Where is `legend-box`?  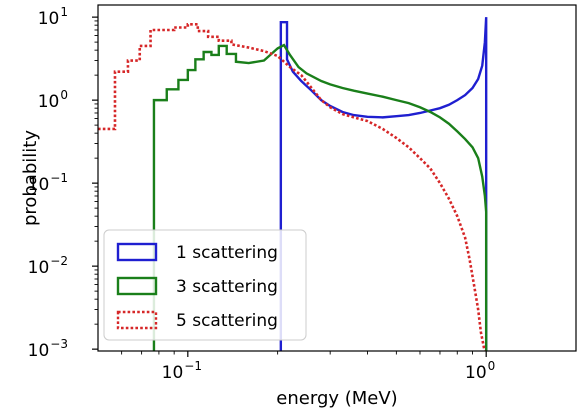
legend-box is located at coordinates (205, 285).